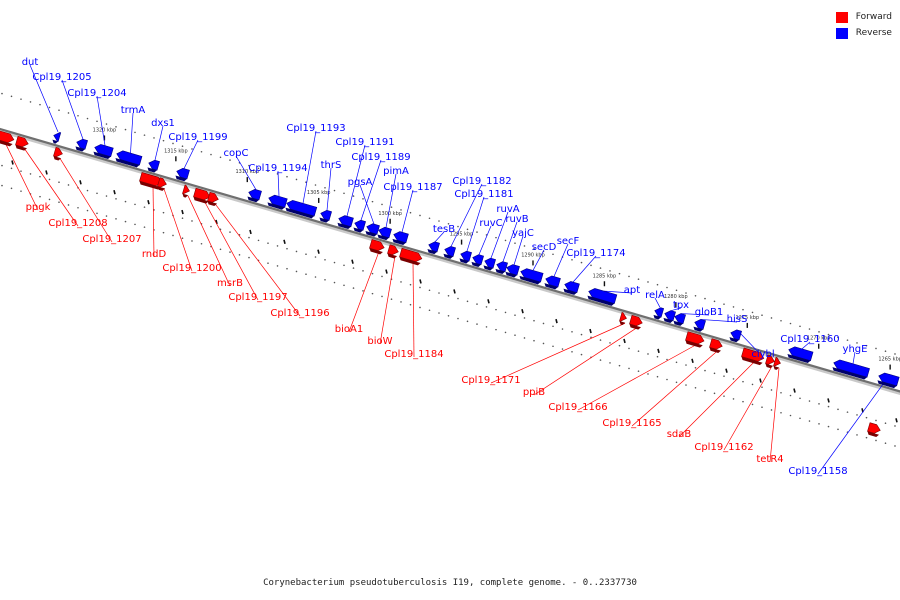  Describe the element at coordinates (197, 137) in the screenshot. I see `label-cpl19-1199: Cpl19_1199` at that location.